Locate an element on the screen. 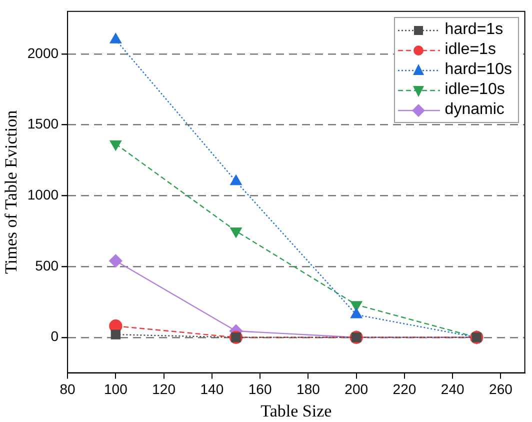 The height and width of the screenshot is (422, 532). x-tick-label: 100 is located at coordinates (116, 389).